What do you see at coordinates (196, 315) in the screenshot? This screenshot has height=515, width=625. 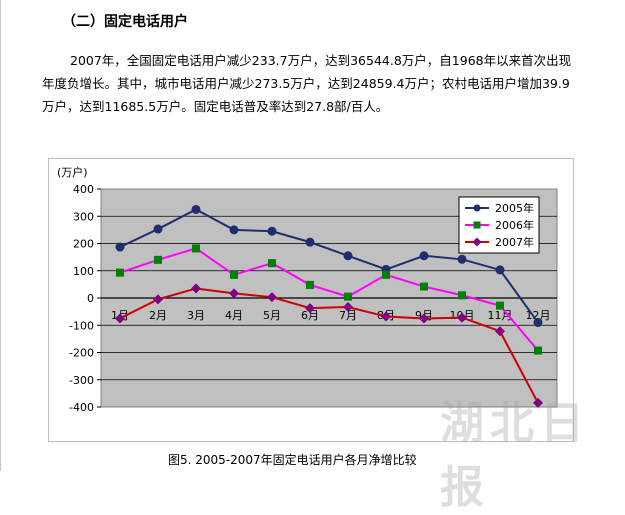 I see `x-tick-label: 3月` at bounding box center [196, 315].